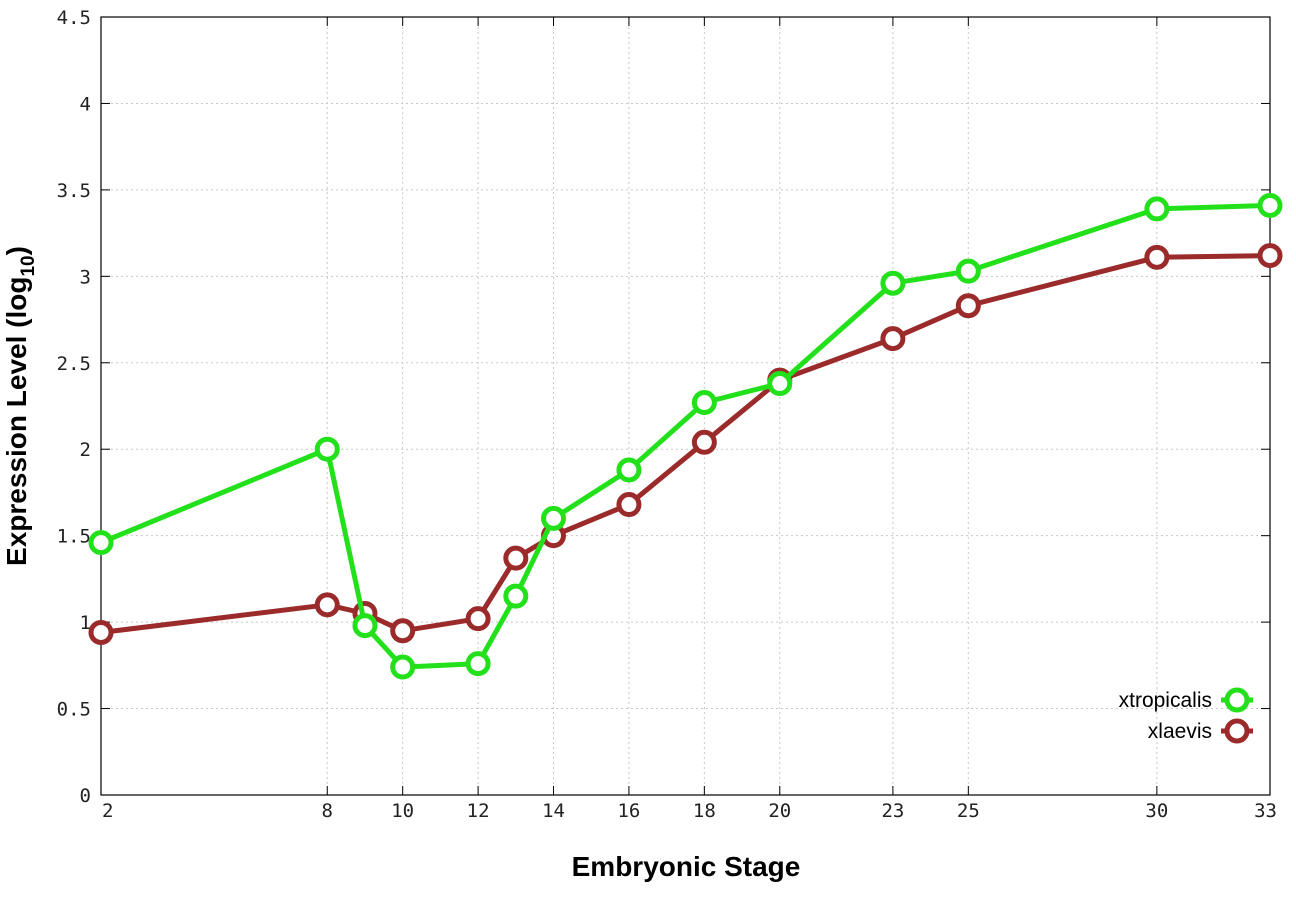  Describe the element at coordinates (16, 421) in the screenshot. I see `y-axis-title-main: Expression Level (log` at that location.